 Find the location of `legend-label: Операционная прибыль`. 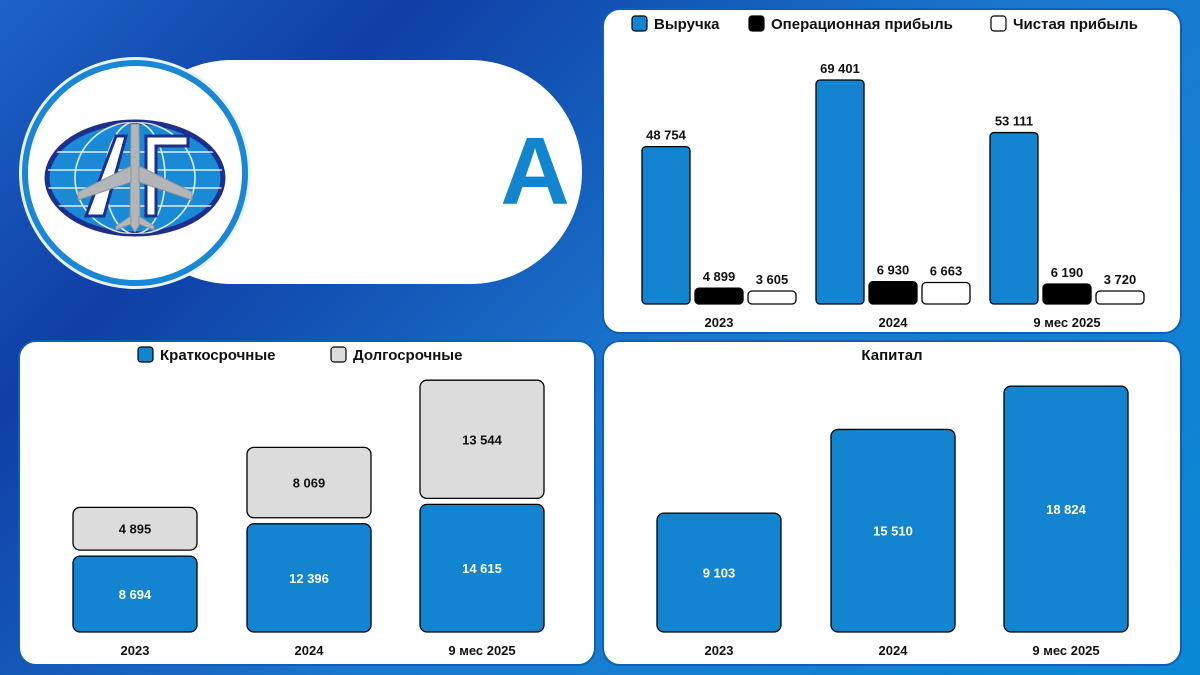

legend-label: Операционная прибыль is located at coordinates (862, 24).